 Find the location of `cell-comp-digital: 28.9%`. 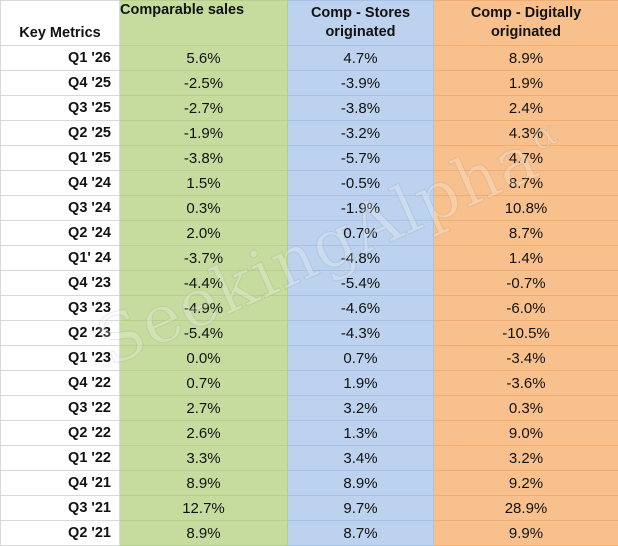

cell-comp-digital: 28.9% is located at coordinates (525, 508).